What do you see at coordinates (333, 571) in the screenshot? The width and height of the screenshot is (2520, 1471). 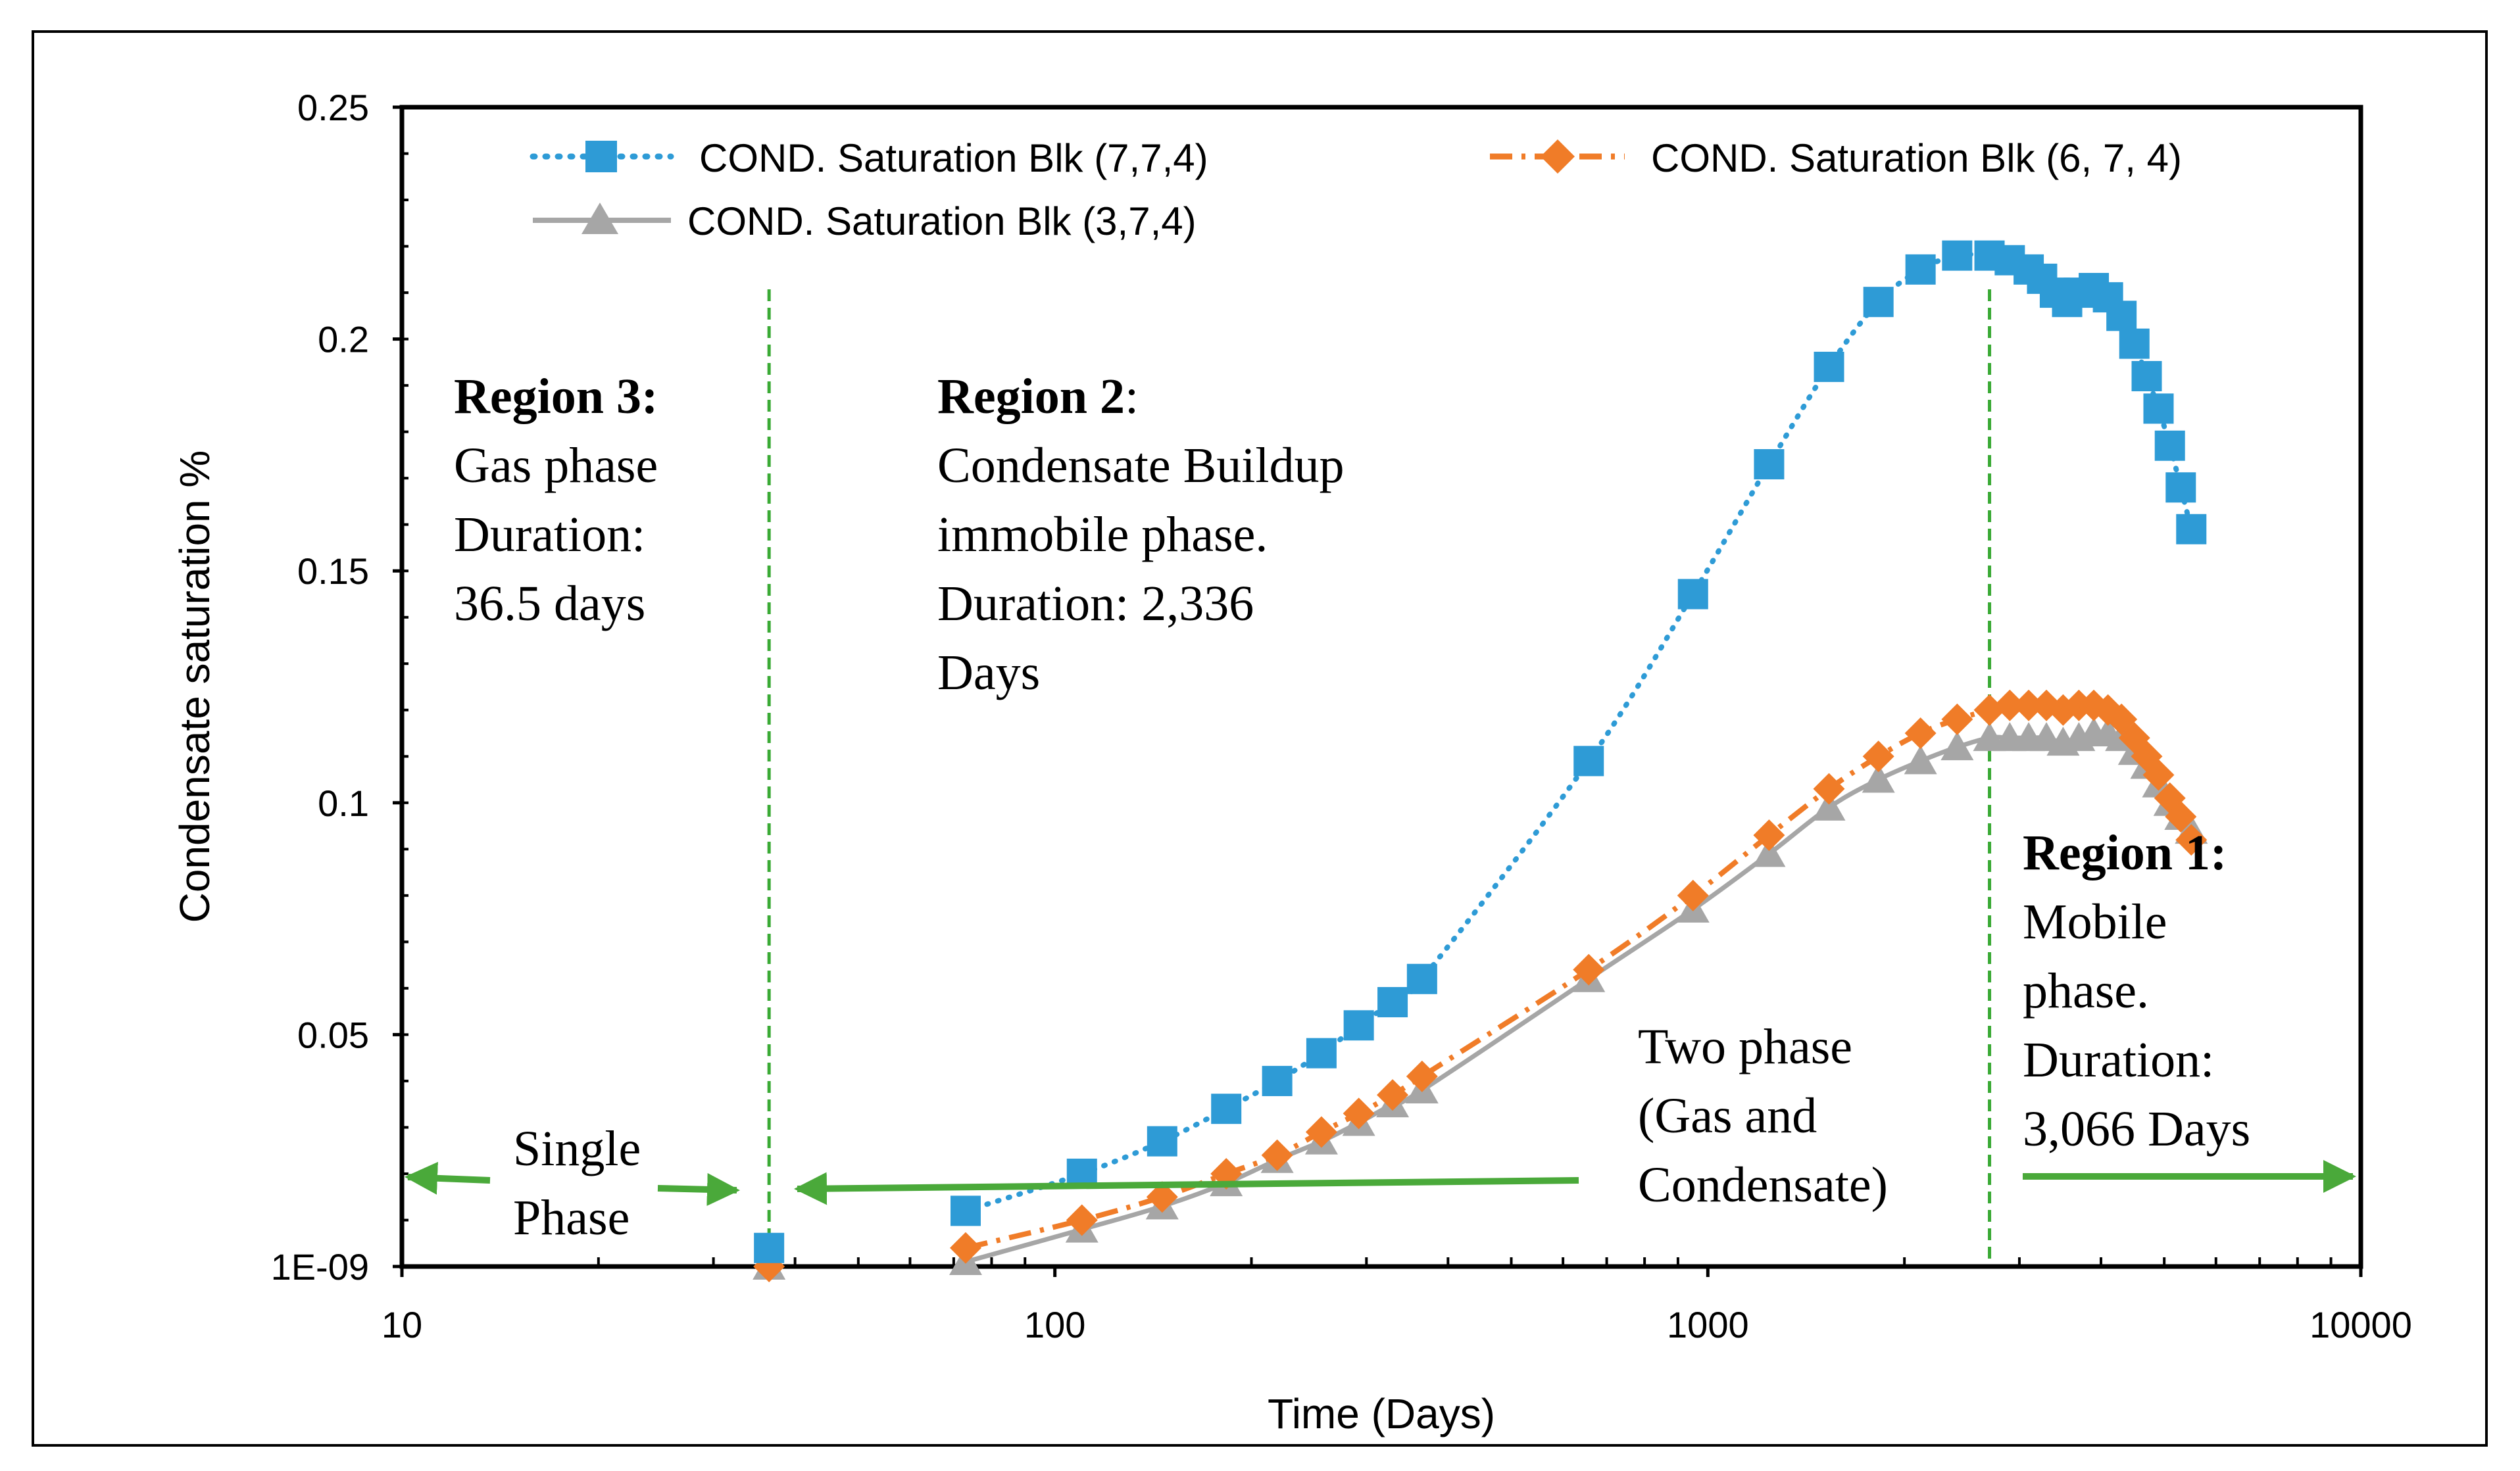 I see `y-tick-label-3: 0.15` at bounding box center [333, 571].